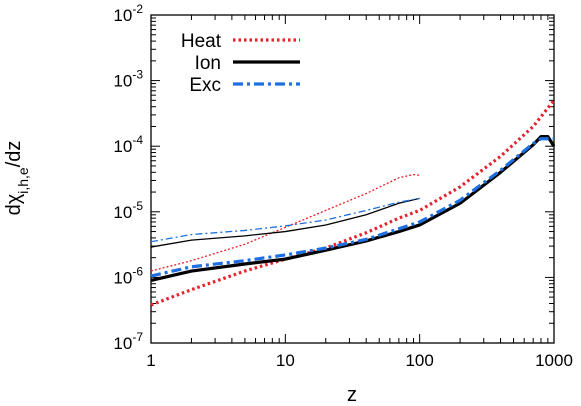 This screenshot has height=406, width=581. What do you see at coordinates (208, 63) in the screenshot?
I see `legend-label-ion: Ion` at bounding box center [208, 63].